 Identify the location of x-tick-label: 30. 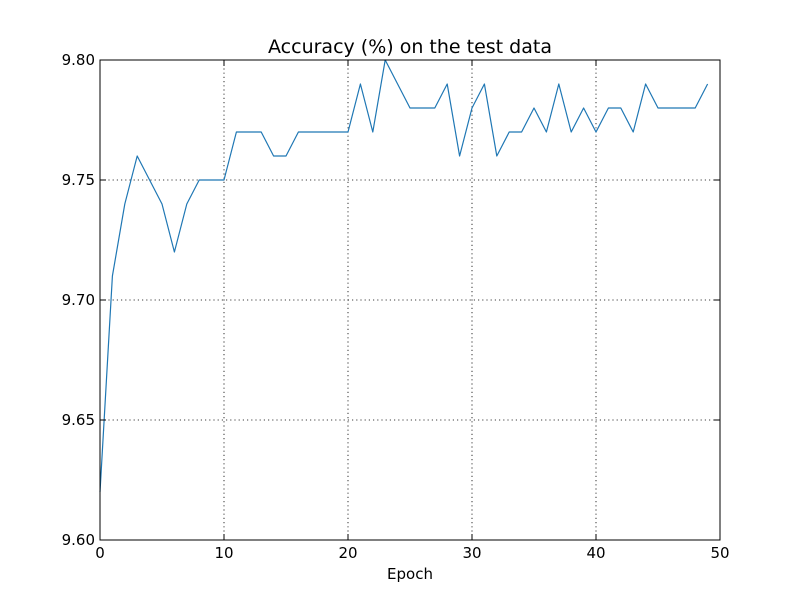
(471, 553).